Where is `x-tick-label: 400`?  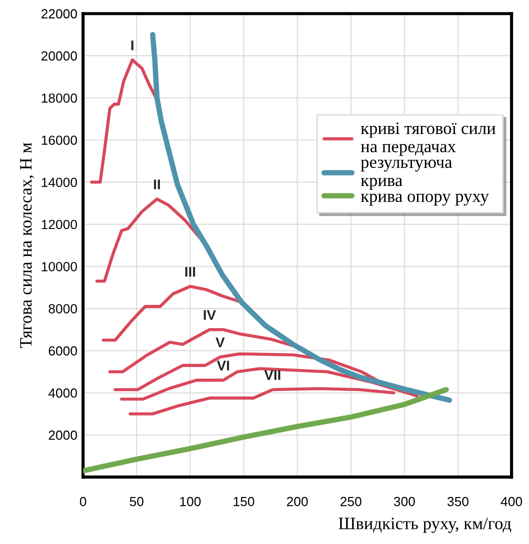 x-tick-label: 400 is located at coordinates (511, 501).